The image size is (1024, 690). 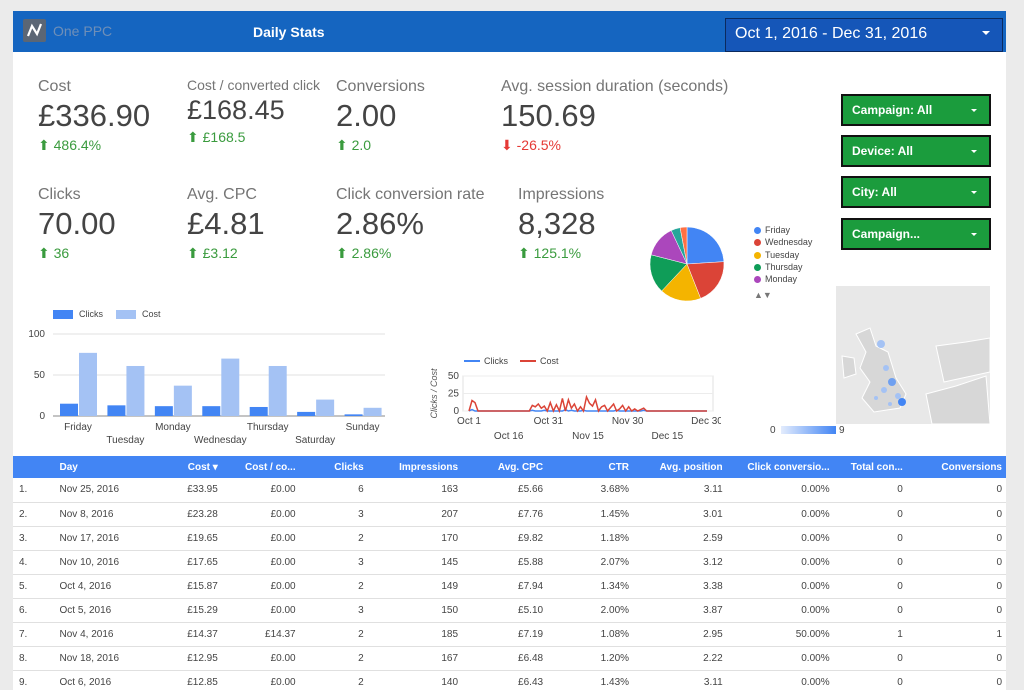 What do you see at coordinates (916, 192) in the screenshot?
I see `city-filter: City: All` at bounding box center [916, 192].